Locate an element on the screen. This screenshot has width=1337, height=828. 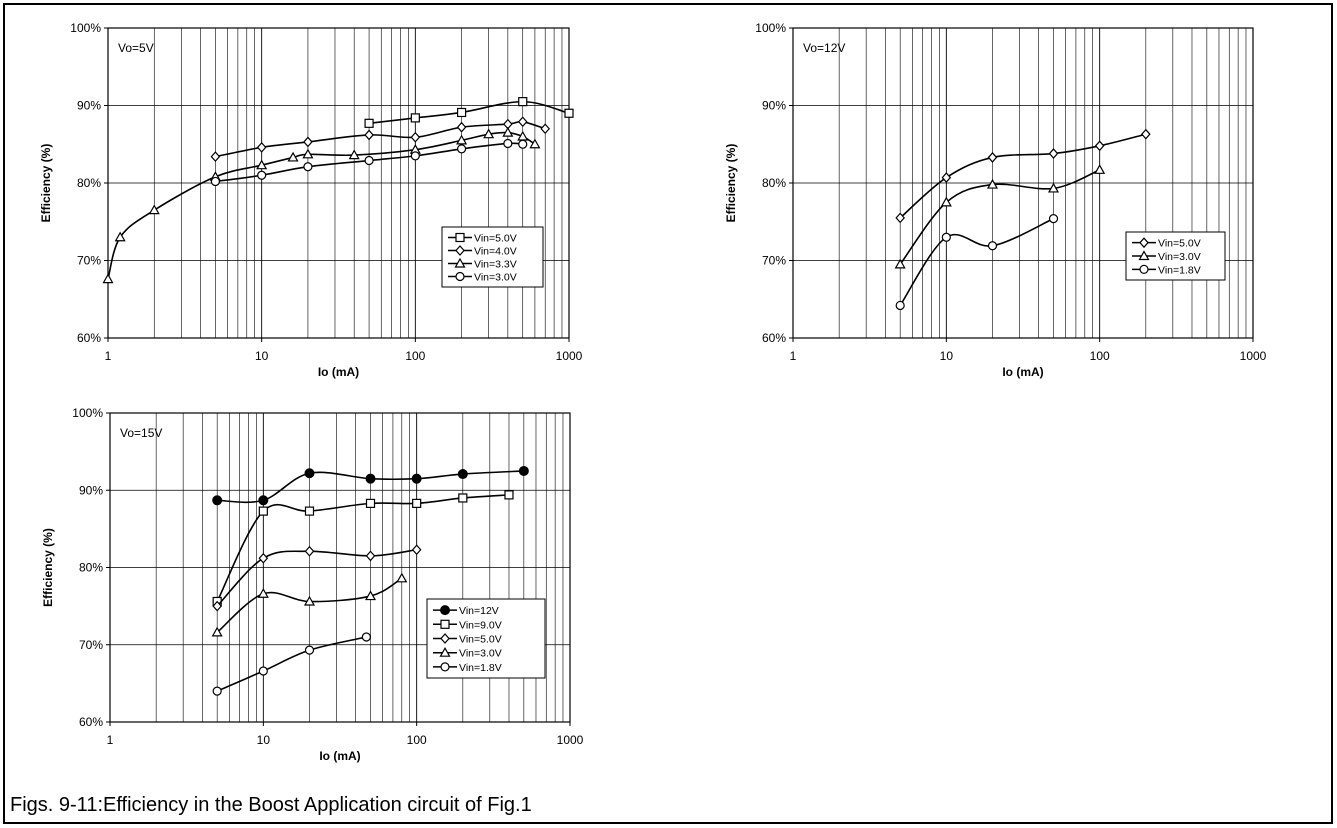
y-tick-label: 80% is located at coordinates (91, 568).